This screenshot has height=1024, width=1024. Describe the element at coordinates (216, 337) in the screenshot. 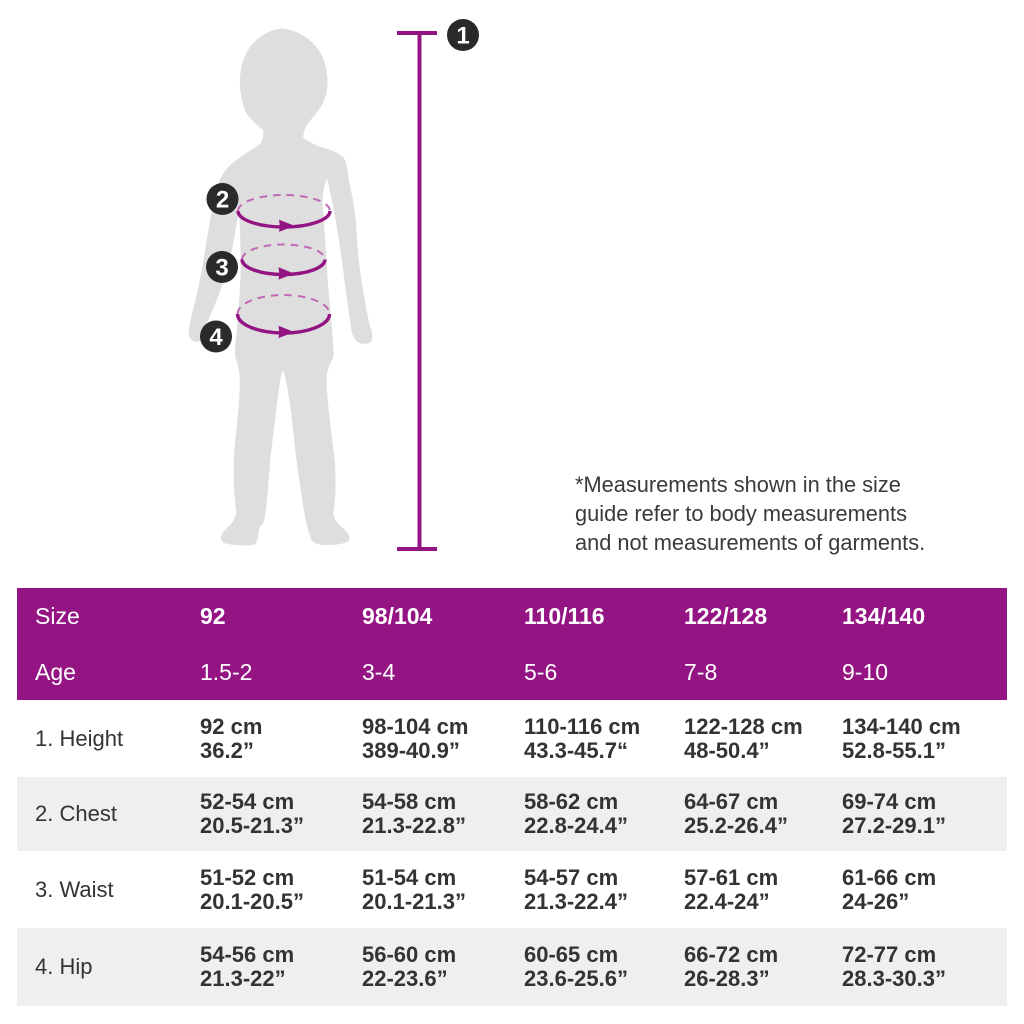

I see `svg-text: 4` at that location.